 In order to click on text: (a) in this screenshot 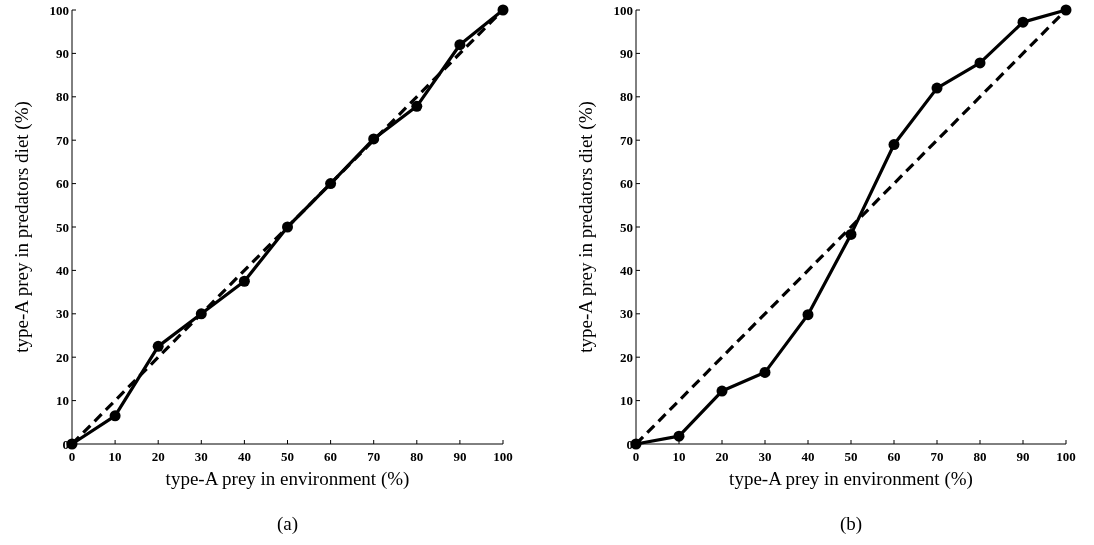, I will do `click(287, 524)`.